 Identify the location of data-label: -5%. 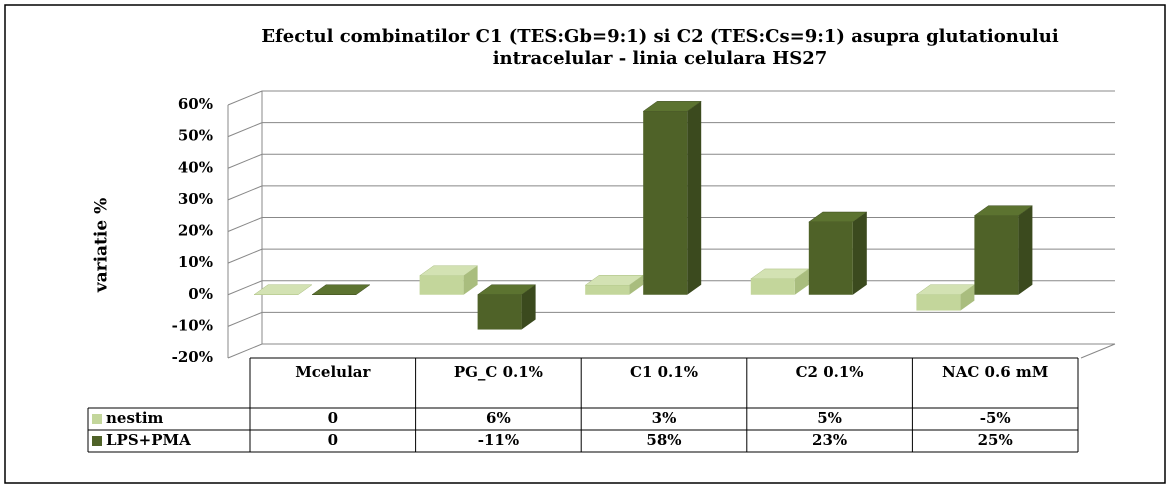
(995, 418).